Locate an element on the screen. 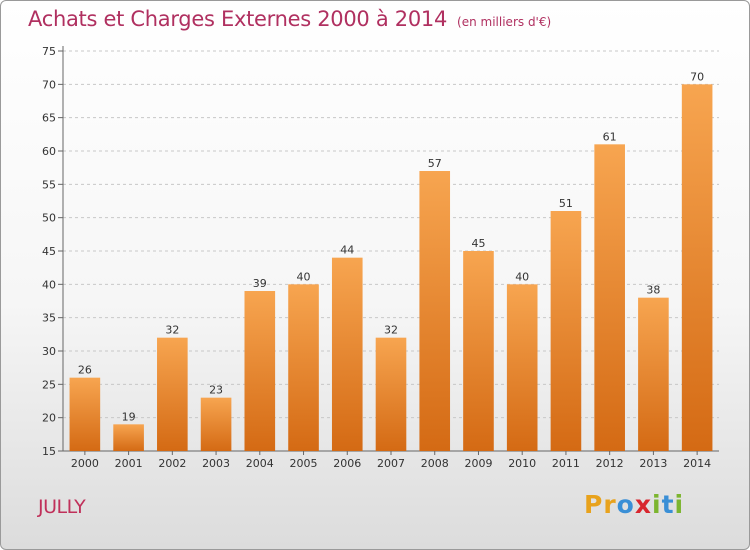  bar-2002 is located at coordinates (172, 394).